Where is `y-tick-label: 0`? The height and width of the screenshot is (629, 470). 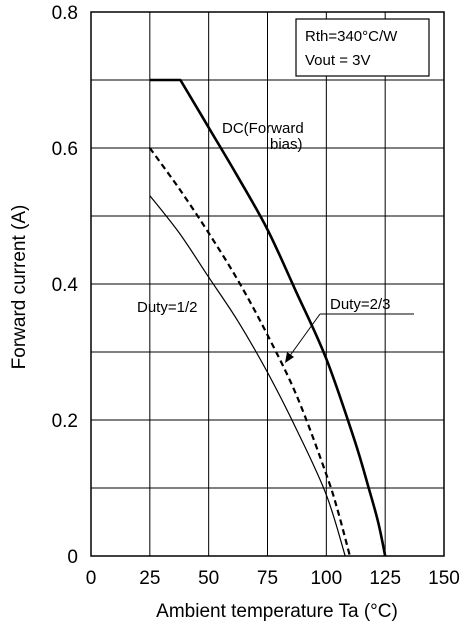
y-tick-label: 0 is located at coordinates (72, 557).